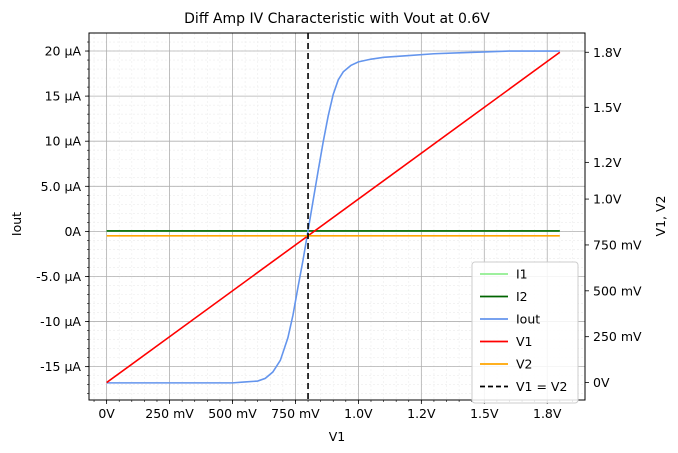 The width and height of the screenshot is (678, 453). What do you see at coordinates (617, 244) in the screenshot?
I see `y-right-tick-label: 750 mV` at bounding box center [617, 244].